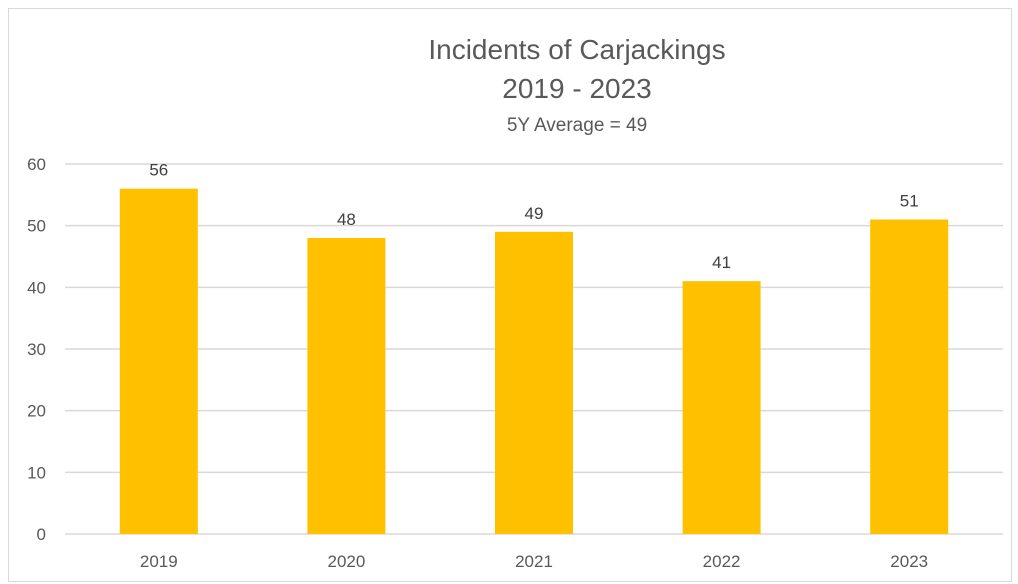  What do you see at coordinates (721, 407) in the screenshot?
I see `bar-2022` at bounding box center [721, 407].